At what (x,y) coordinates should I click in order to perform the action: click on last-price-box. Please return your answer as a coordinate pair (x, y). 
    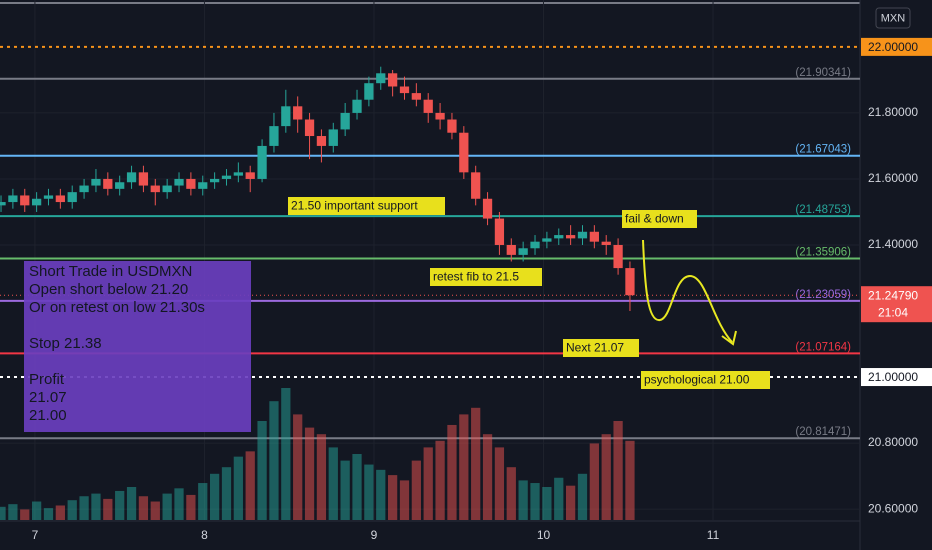
    Looking at the image, I should click on (896, 304).